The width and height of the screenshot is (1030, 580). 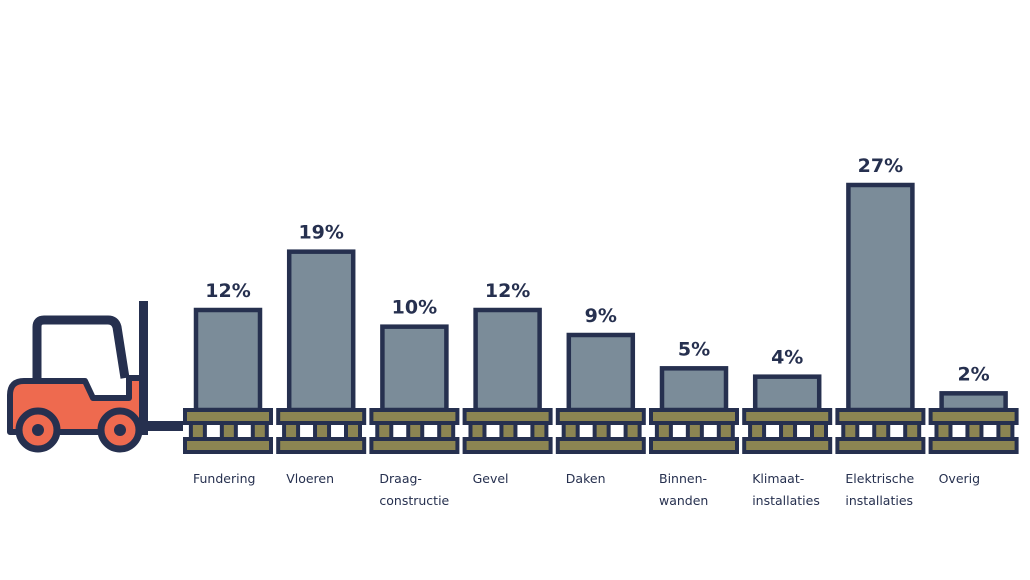 What do you see at coordinates (414, 308) in the screenshot?
I see `data-label: 10%` at bounding box center [414, 308].